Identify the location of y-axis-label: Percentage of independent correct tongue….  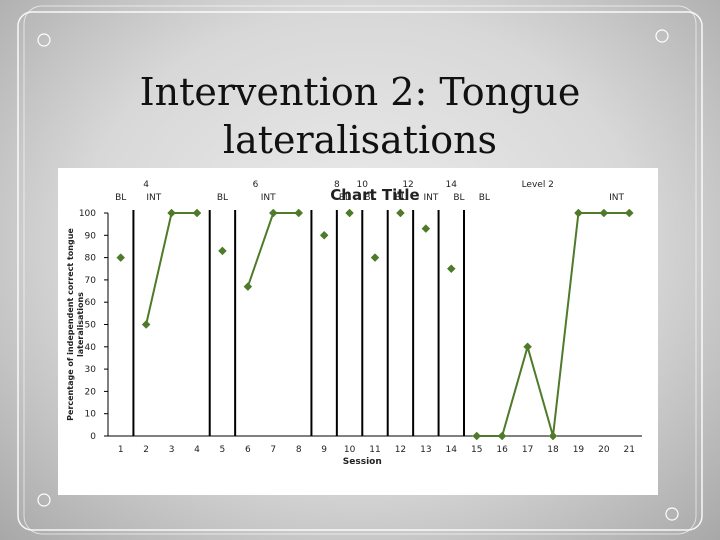
(75, 324).